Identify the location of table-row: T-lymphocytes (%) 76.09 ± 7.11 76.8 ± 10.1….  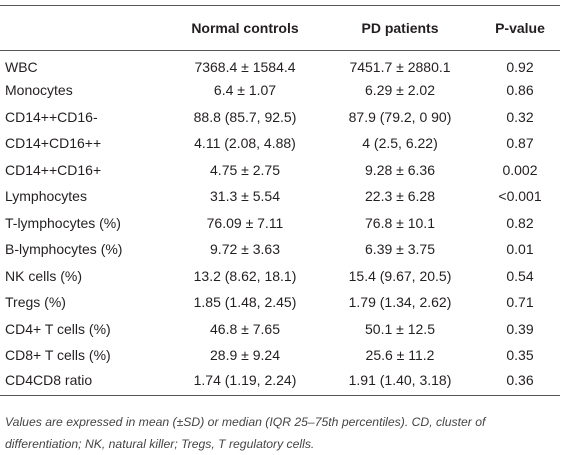
(280, 223).